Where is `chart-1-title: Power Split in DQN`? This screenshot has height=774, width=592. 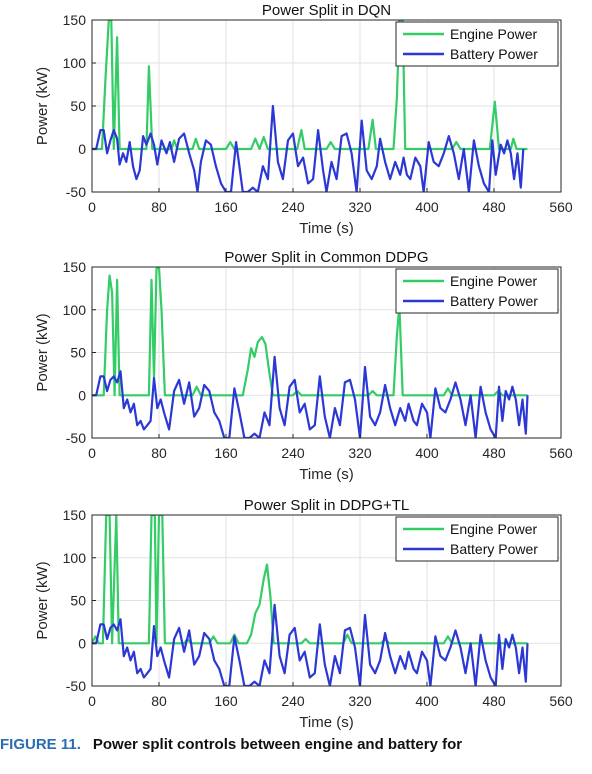
chart-1-title: Power Split in DQN is located at coordinates (326, 10).